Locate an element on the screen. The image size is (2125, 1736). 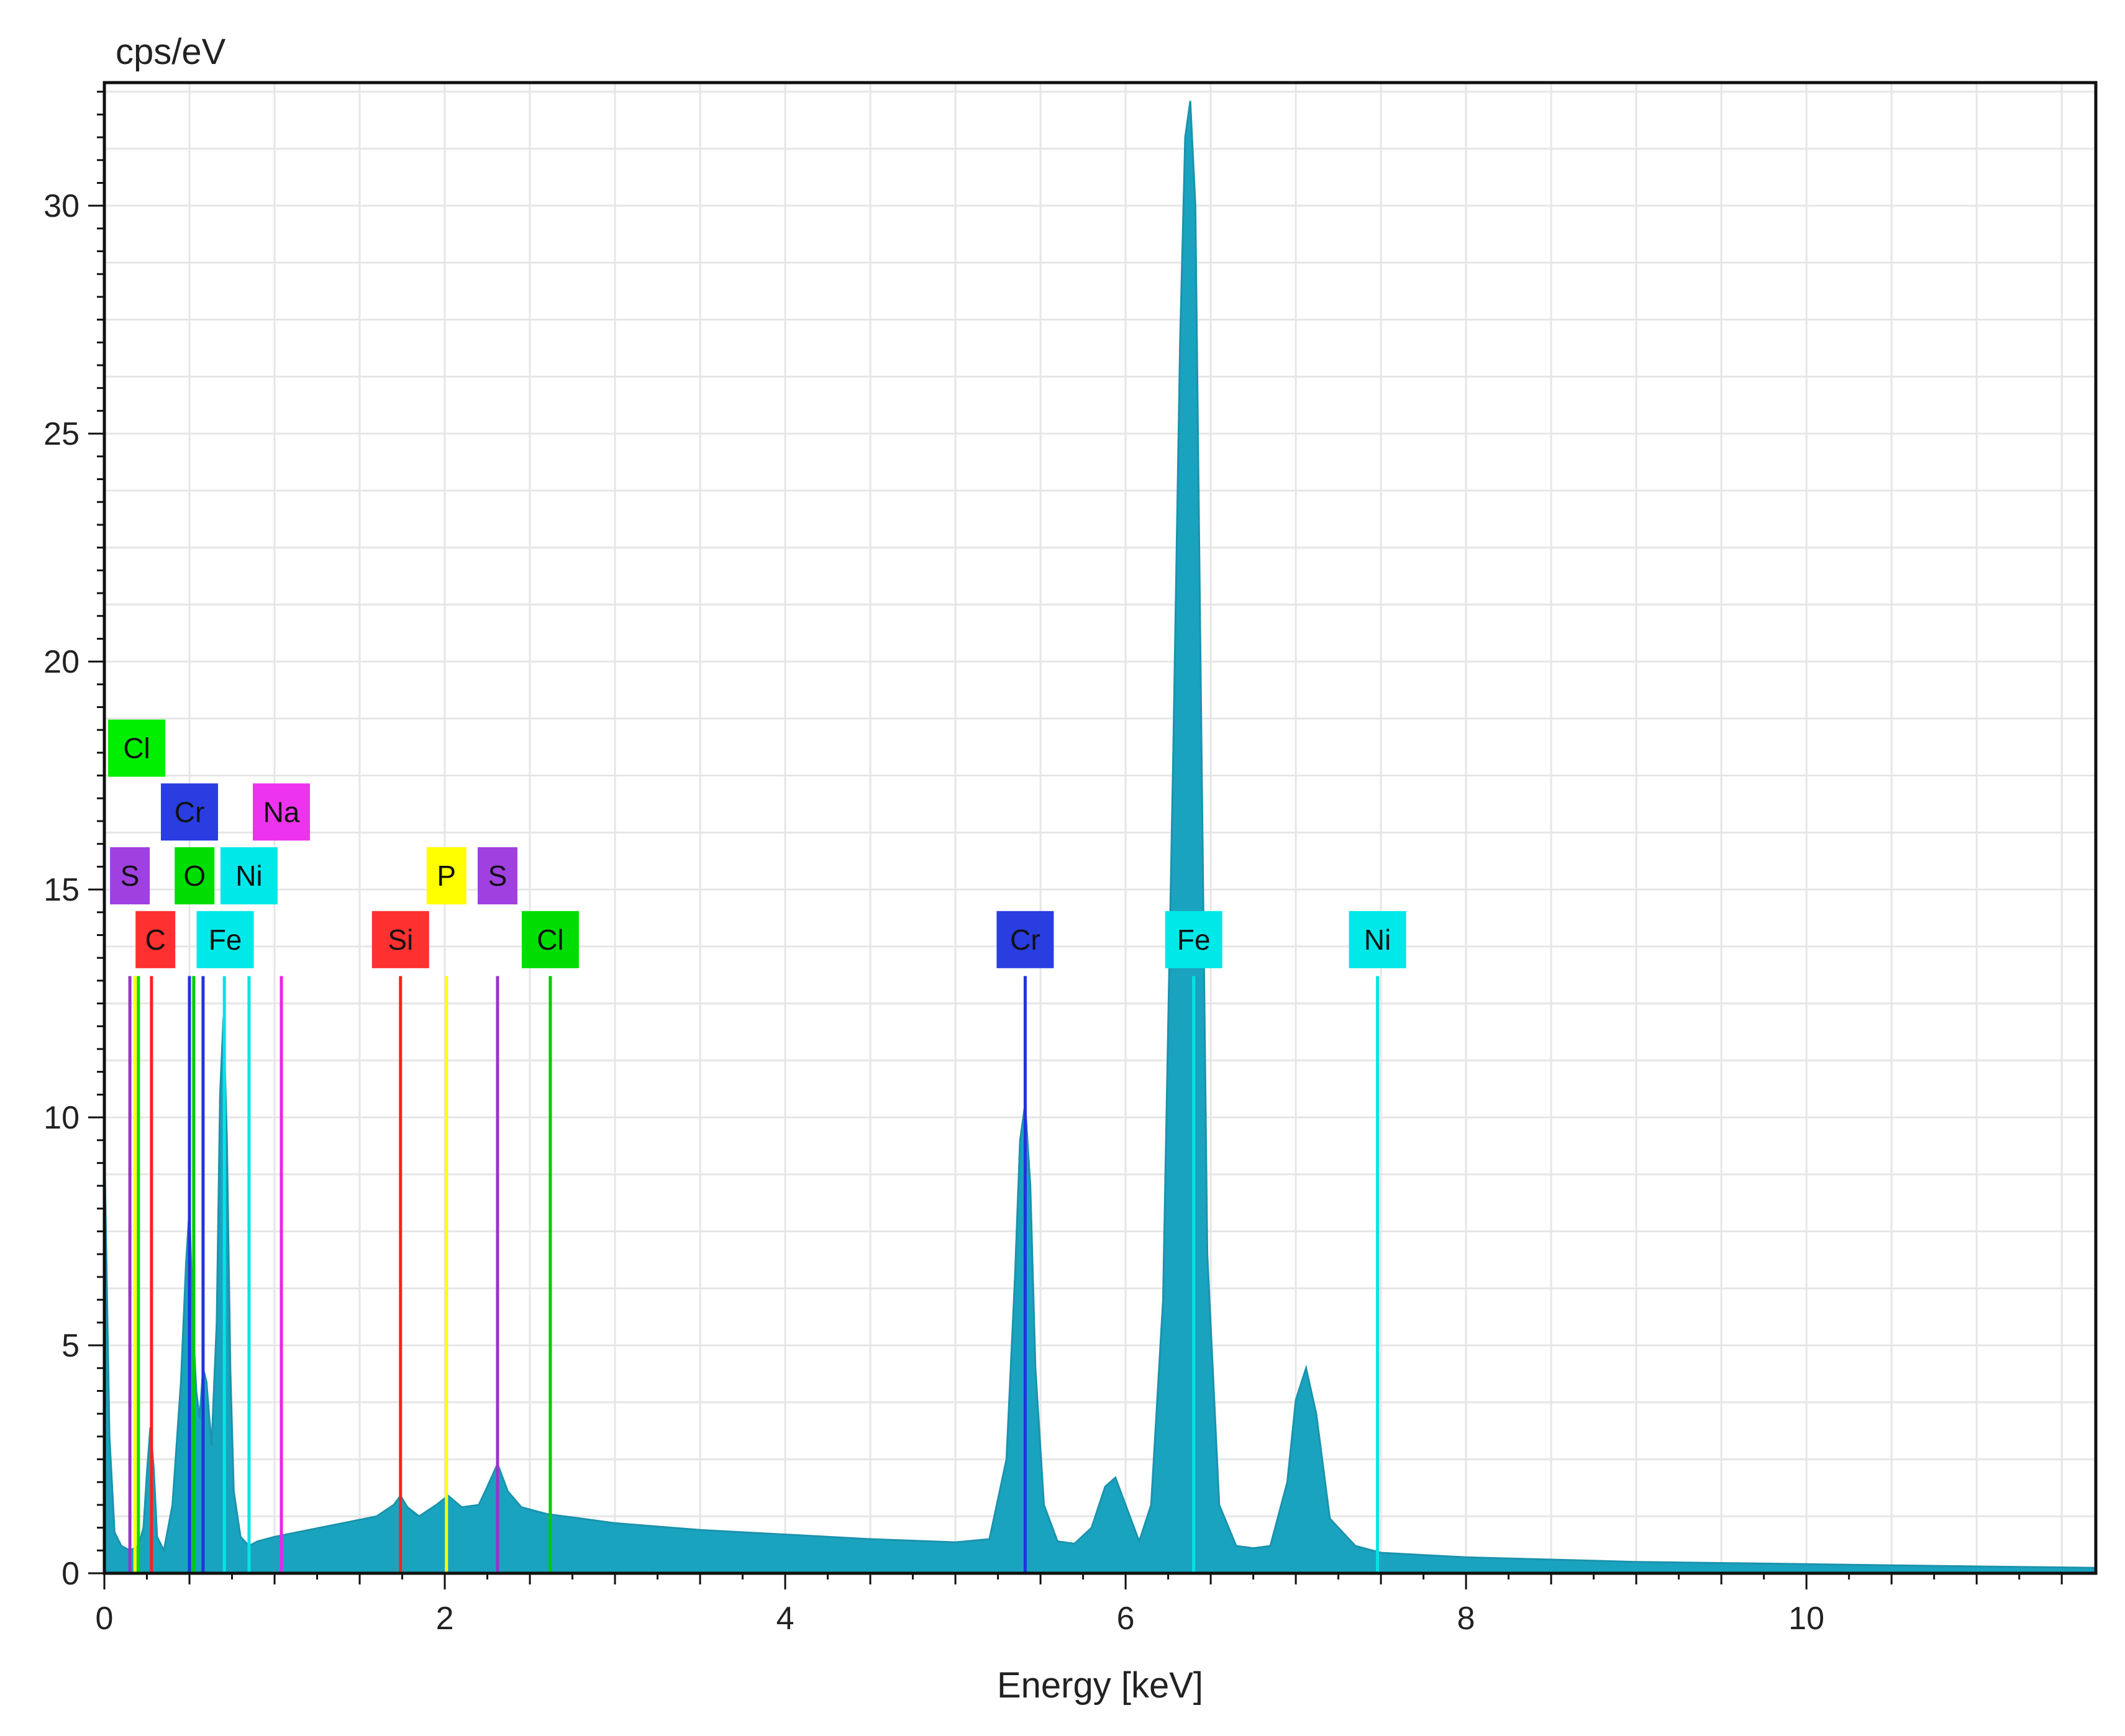
y-axis-title: cps/eV is located at coordinates (171, 52).